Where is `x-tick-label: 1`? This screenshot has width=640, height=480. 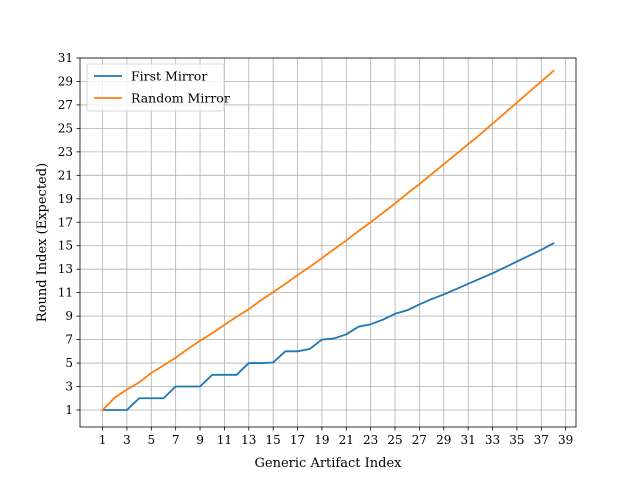
x-tick-label: 1 is located at coordinates (103, 440).